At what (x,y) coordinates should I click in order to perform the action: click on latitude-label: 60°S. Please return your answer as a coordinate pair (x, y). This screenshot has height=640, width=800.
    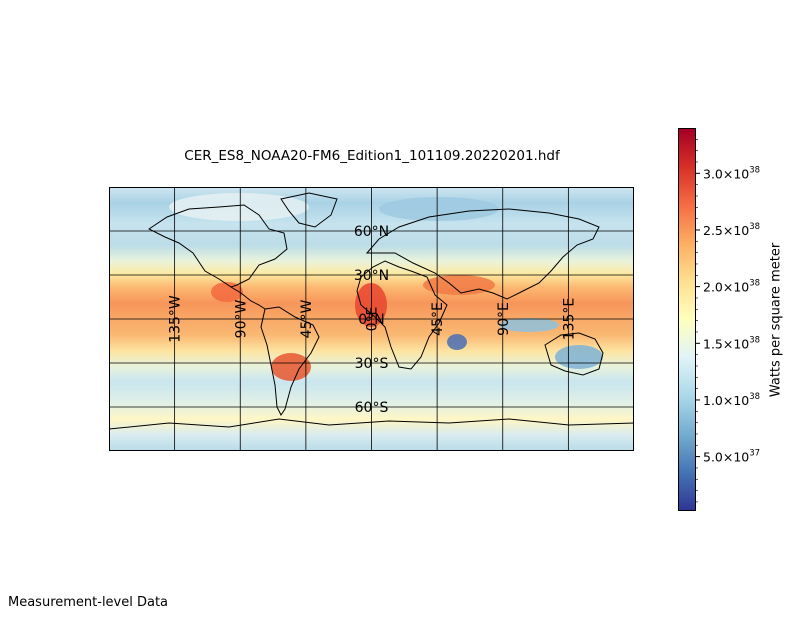
    Looking at the image, I should click on (372, 408).